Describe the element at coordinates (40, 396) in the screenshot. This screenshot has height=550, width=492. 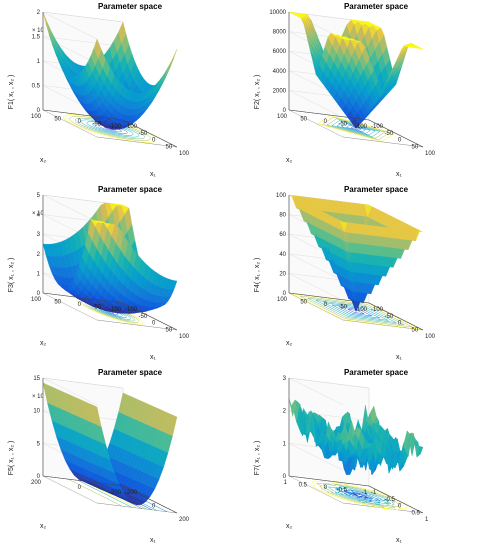
I see `z-exponent: × 10¹⁰` at that location.